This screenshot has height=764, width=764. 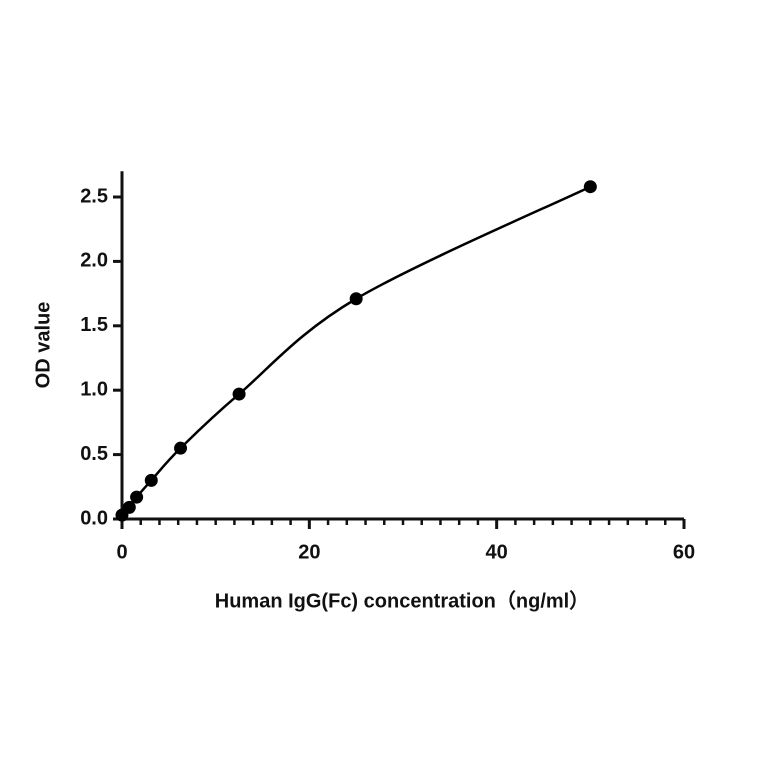 What do you see at coordinates (94, 518) in the screenshot?
I see `y-tick-label: 0.0` at bounding box center [94, 518].